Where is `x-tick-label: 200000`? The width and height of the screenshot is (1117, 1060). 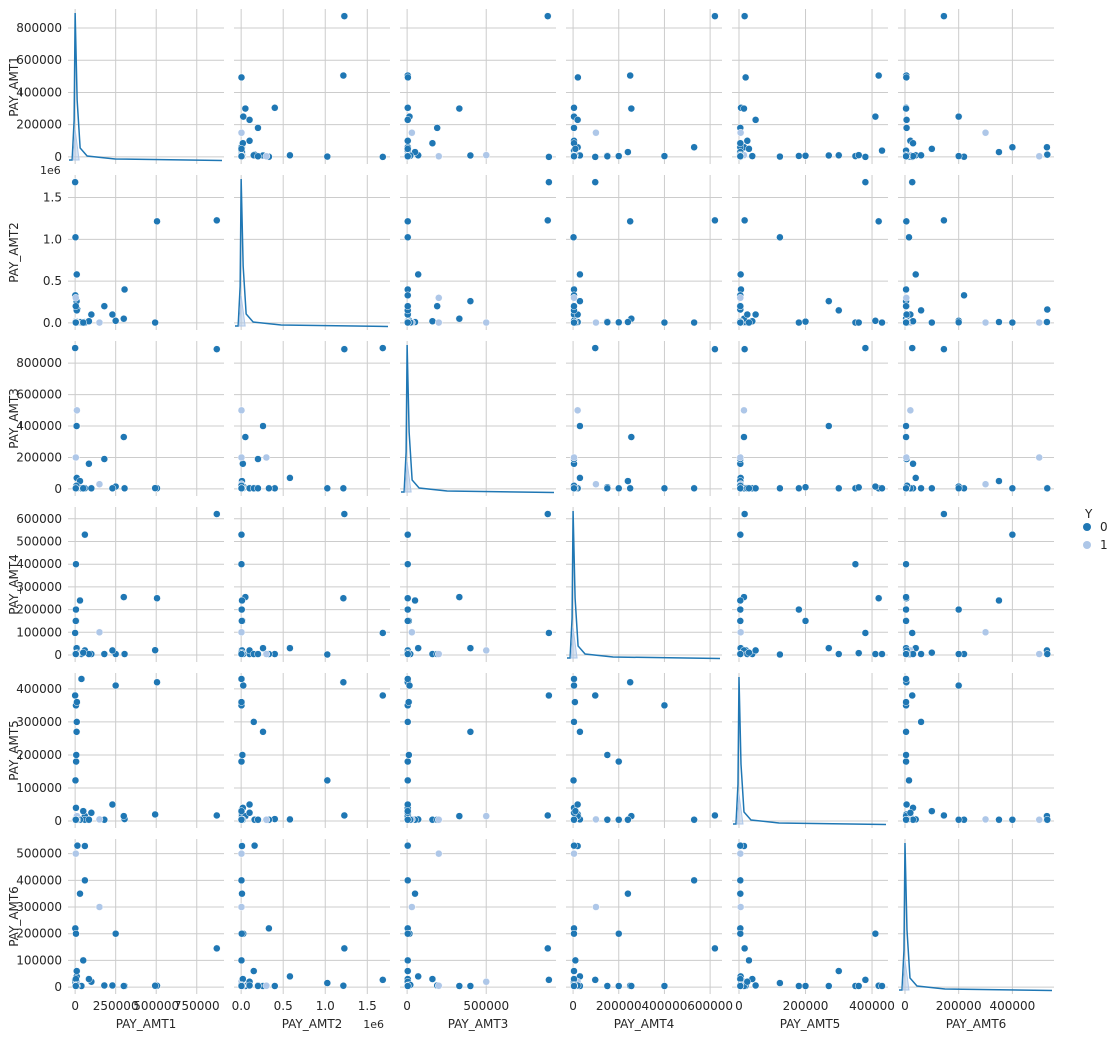
x-tick-label: 200000 is located at coordinates (959, 1006).